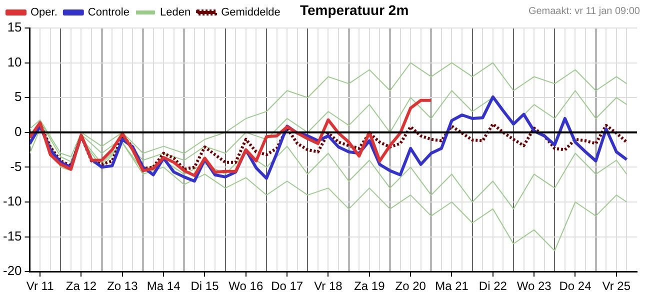 The image size is (645, 297). Describe the element at coordinates (616, 286) in the screenshot. I see `x-tick-label: Vr 25` at that location.